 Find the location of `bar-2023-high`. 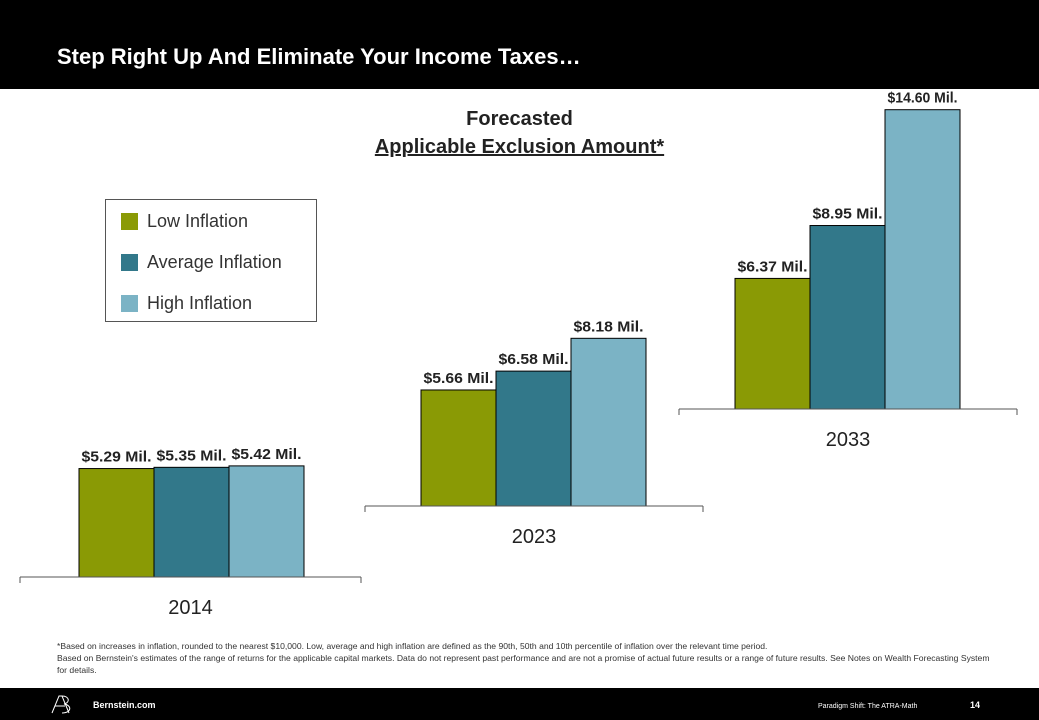

bar-2023-high is located at coordinates (608, 422).